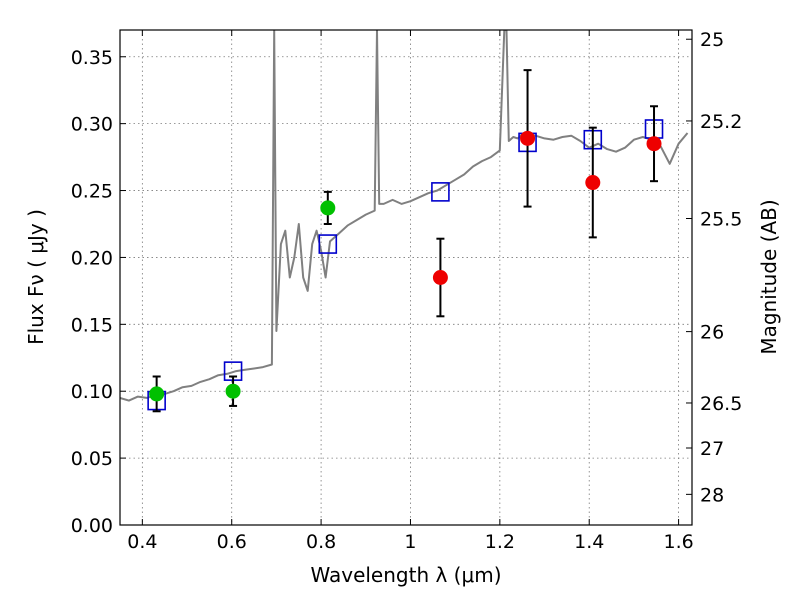 Image resolution: width=800 pixels, height=600 pixels. What do you see at coordinates (712, 495) in the screenshot?
I see `right-tick-label: 28` at bounding box center [712, 495].